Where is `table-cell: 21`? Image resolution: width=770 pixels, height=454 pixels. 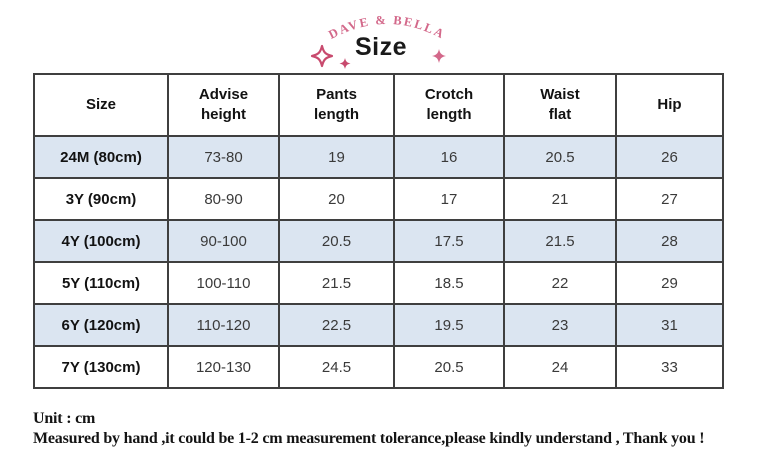 table-cell: 21 is located at coordinates (560, 199).